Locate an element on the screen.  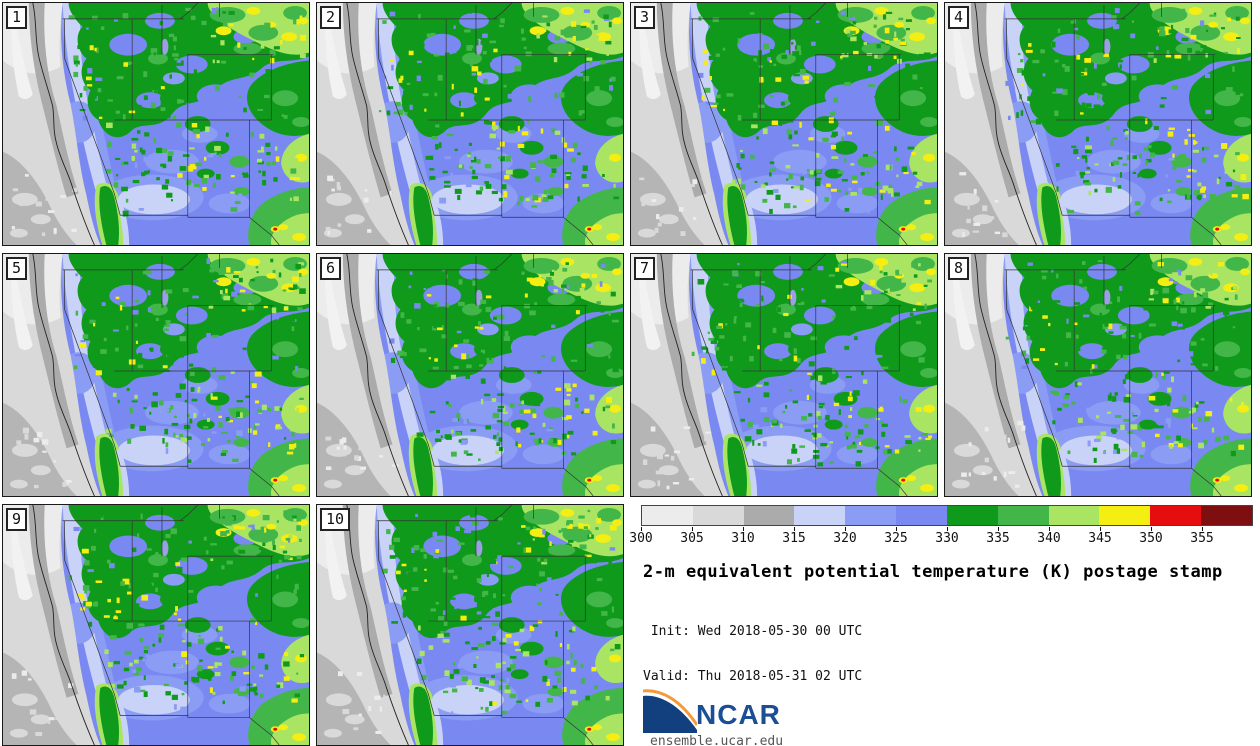
map-panel-1: 1 is located at coordinates (156, 124).